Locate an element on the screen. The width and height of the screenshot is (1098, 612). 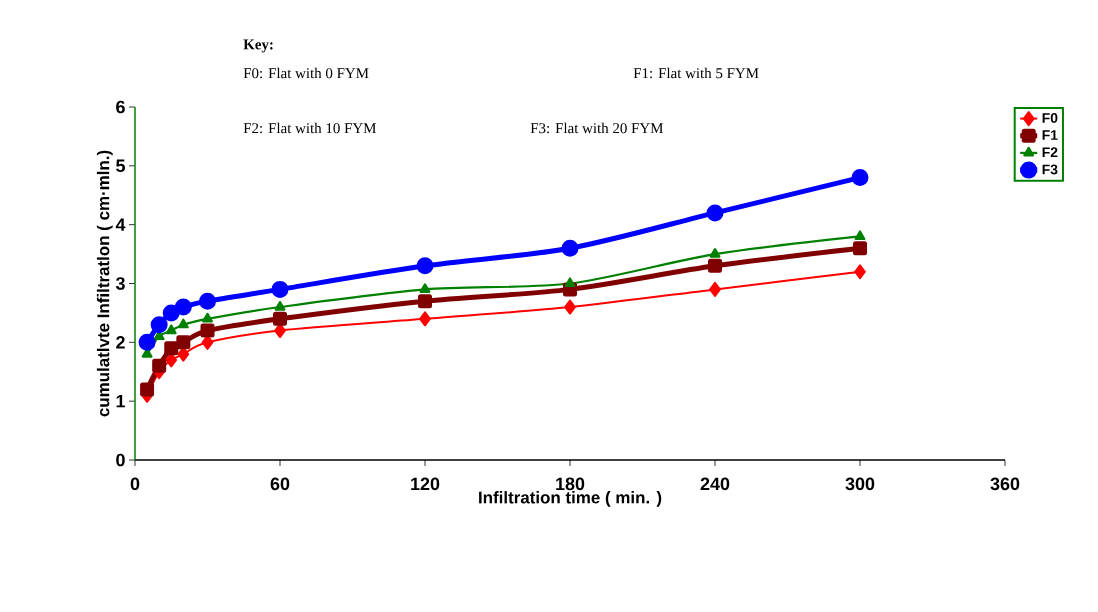
legend-label: F3 is located at coordinates (1050, 169).